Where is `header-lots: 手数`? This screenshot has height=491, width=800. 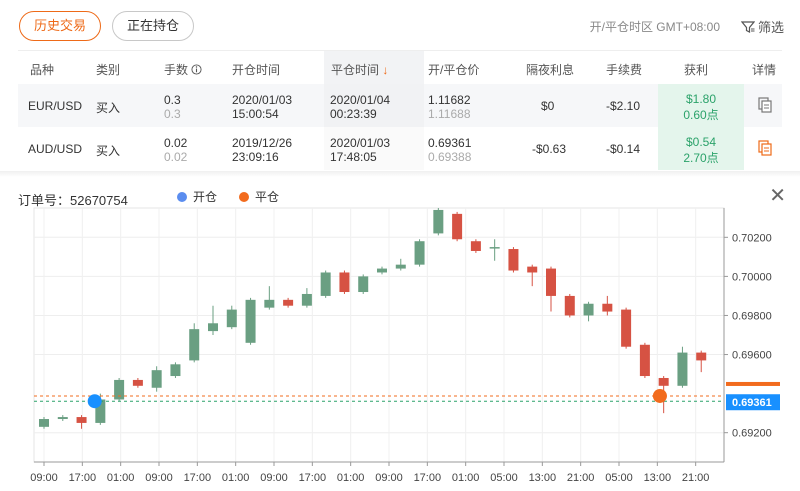 header-lots: 手数 is located at coordinates (183, 69).